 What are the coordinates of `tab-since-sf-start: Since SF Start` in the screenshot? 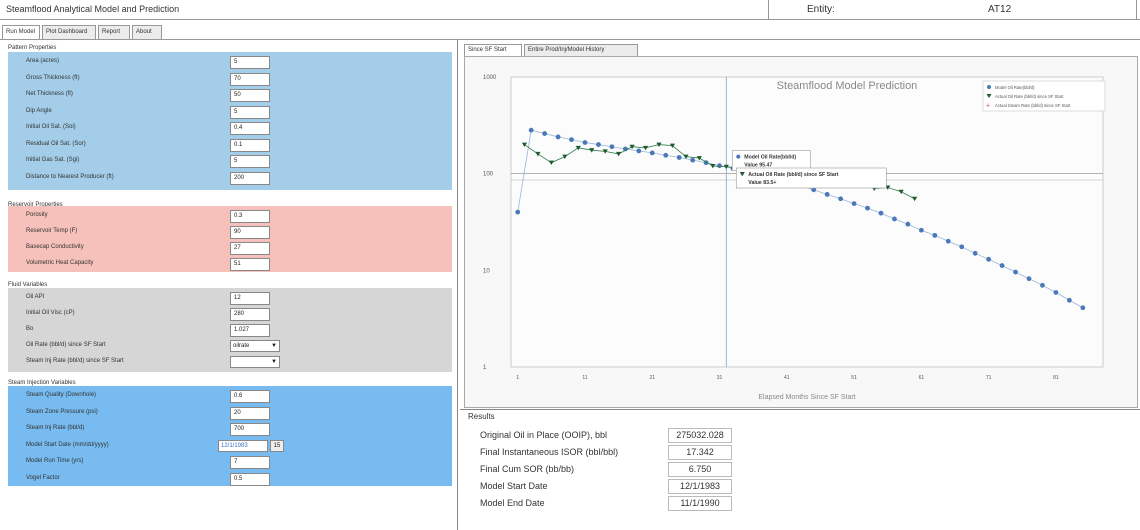 It's located at (493, 50).